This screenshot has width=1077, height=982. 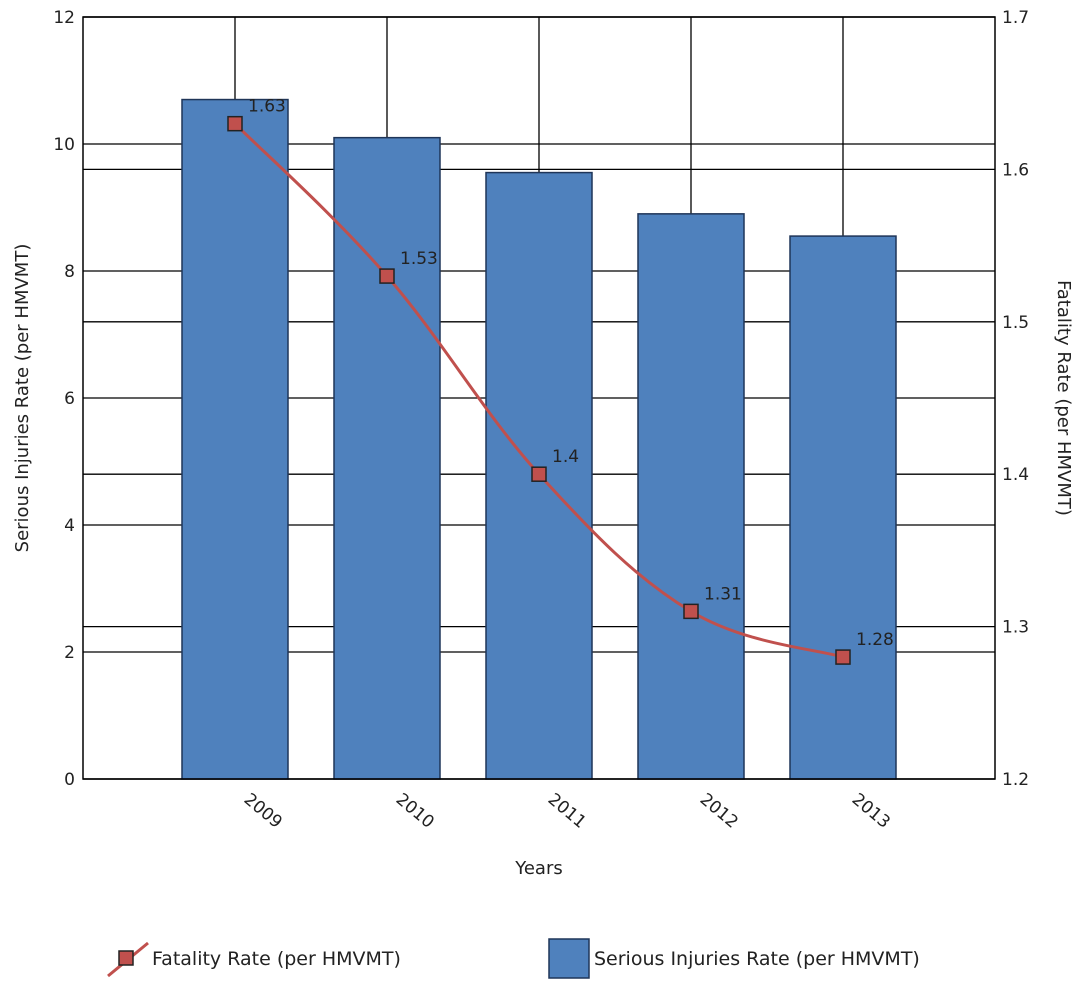 What do you see at coordinates (1015, 170) in the screenshot?
I see `right-tick-label: 1.6` at bounding box center [1015, 170].